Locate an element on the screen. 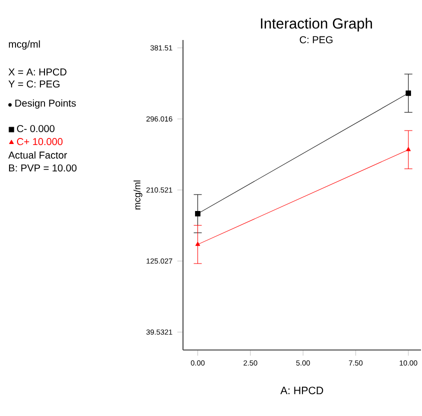  legend-label: C- 0.000 is located at coordinates (35, 128).